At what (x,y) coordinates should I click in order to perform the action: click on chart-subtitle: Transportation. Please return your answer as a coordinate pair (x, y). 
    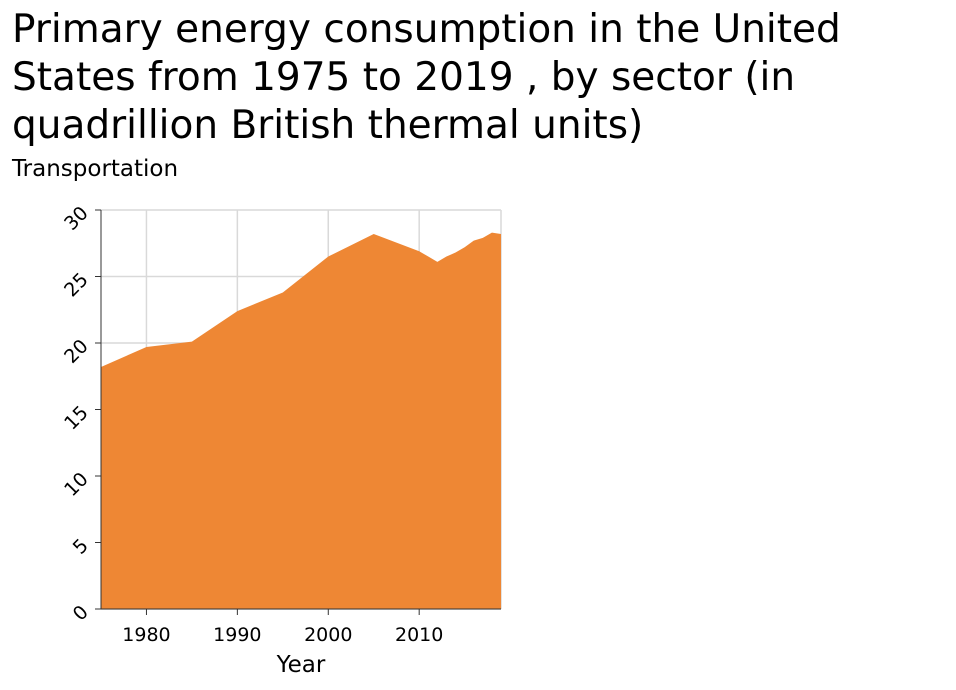
    Looking at the image, I should click on (95, 169).